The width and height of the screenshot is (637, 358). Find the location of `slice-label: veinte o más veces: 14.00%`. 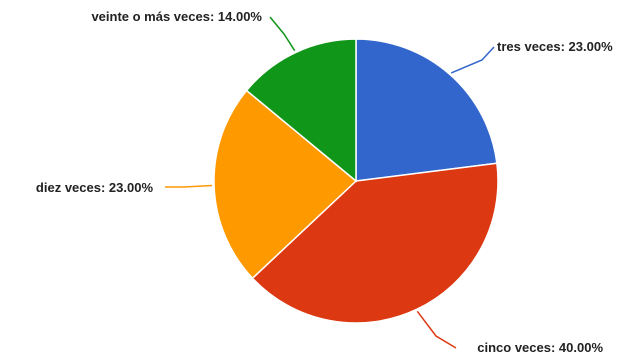

slice-label: veinte o más veces: 14.00% is located at coordinates (176, 16).